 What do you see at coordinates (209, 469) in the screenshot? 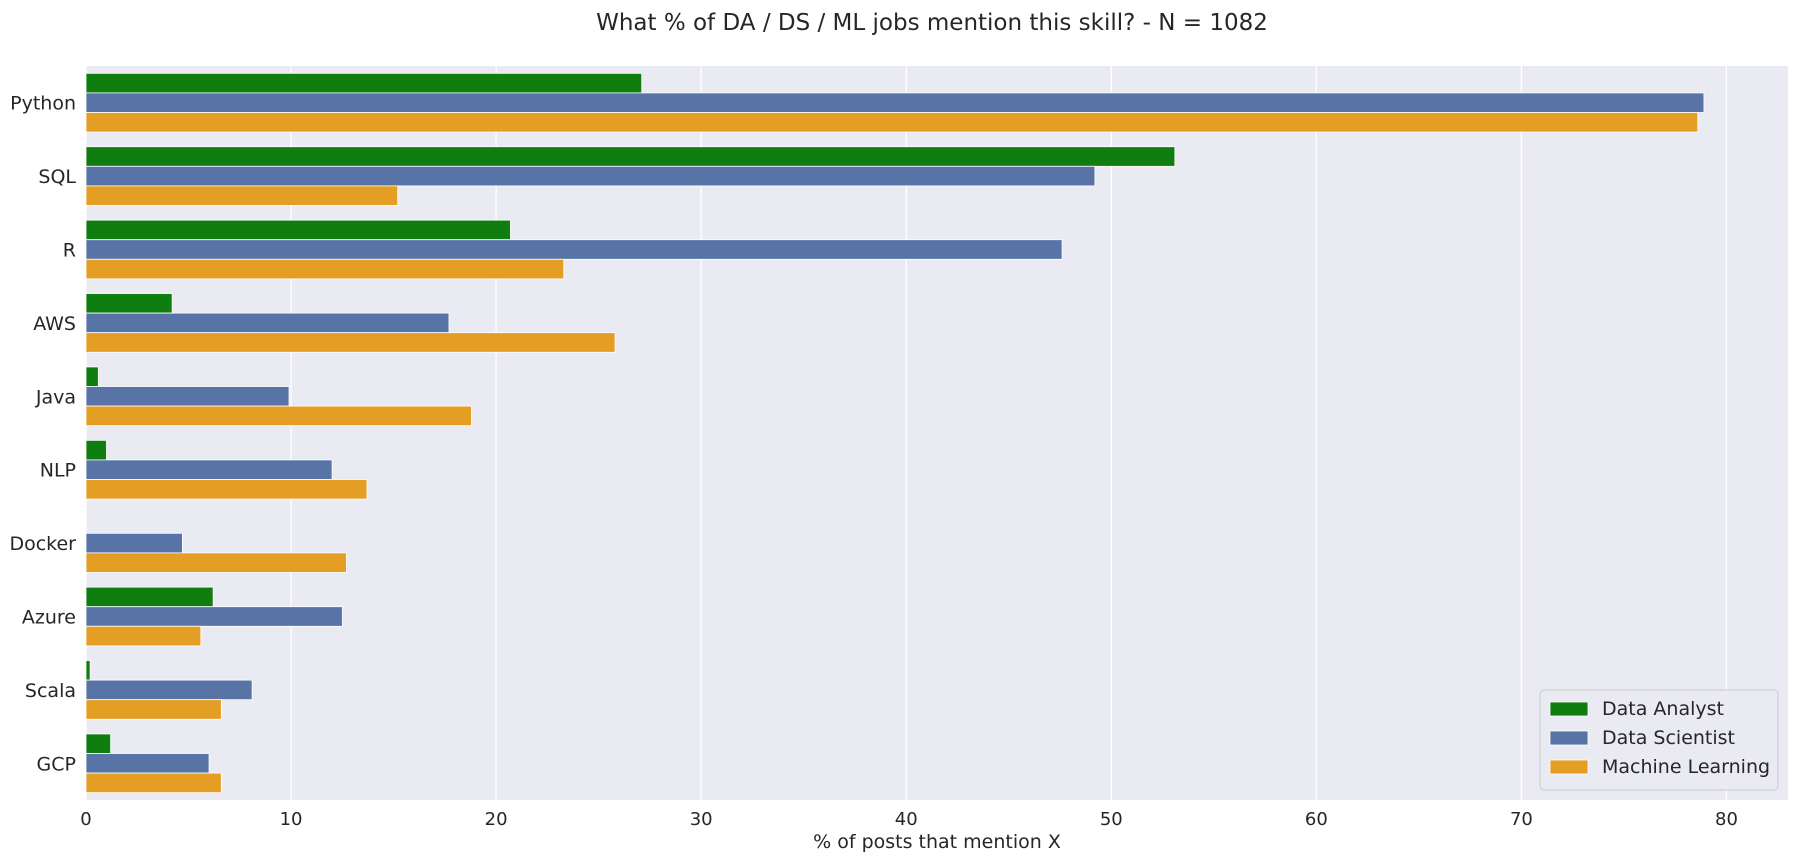
I see `bar-nlp-data-scientist` at bounding box center [209, 469].